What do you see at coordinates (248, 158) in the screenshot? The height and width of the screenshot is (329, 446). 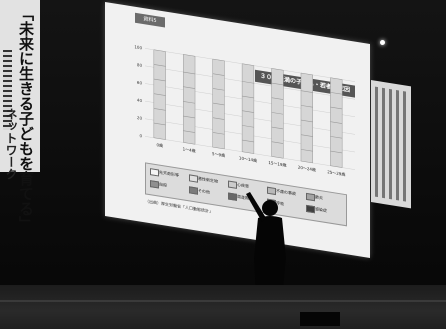 I see `x-tick-label: 10〜14歳` at bounding box center [248, 158].